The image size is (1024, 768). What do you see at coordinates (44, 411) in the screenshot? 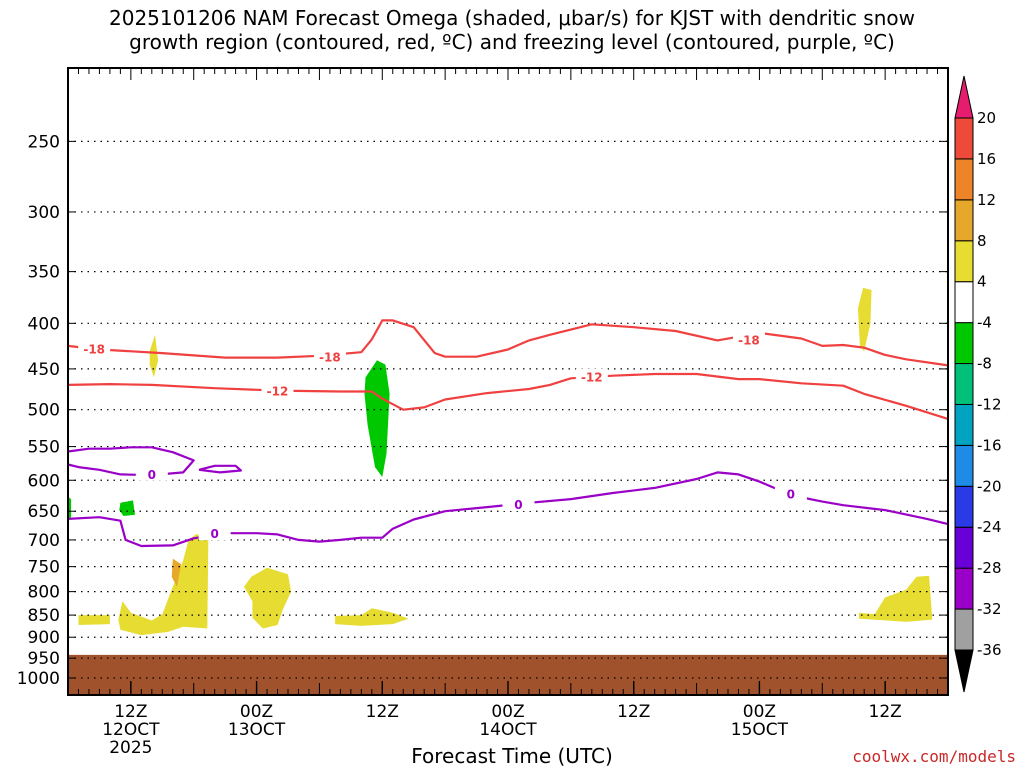
I see `y-tick-label: 500` at bounding box center [44, 411].